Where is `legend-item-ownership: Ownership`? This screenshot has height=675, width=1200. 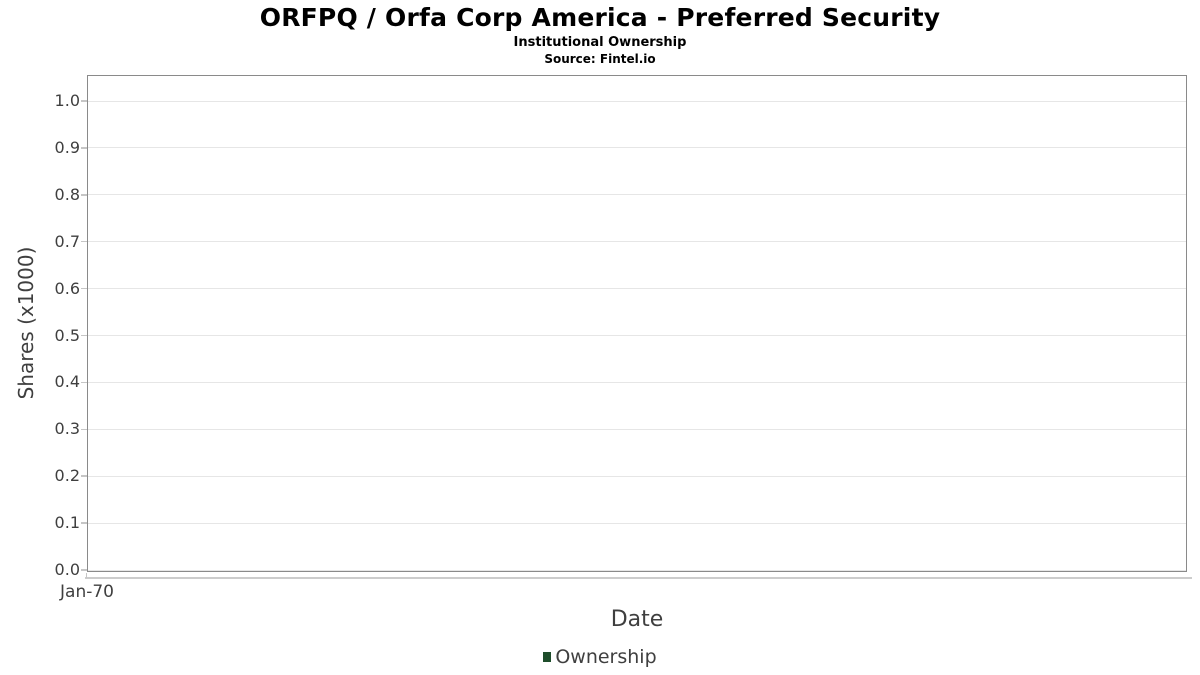
legend-item-ownership: Ownership is located at coordinates (600, 657).